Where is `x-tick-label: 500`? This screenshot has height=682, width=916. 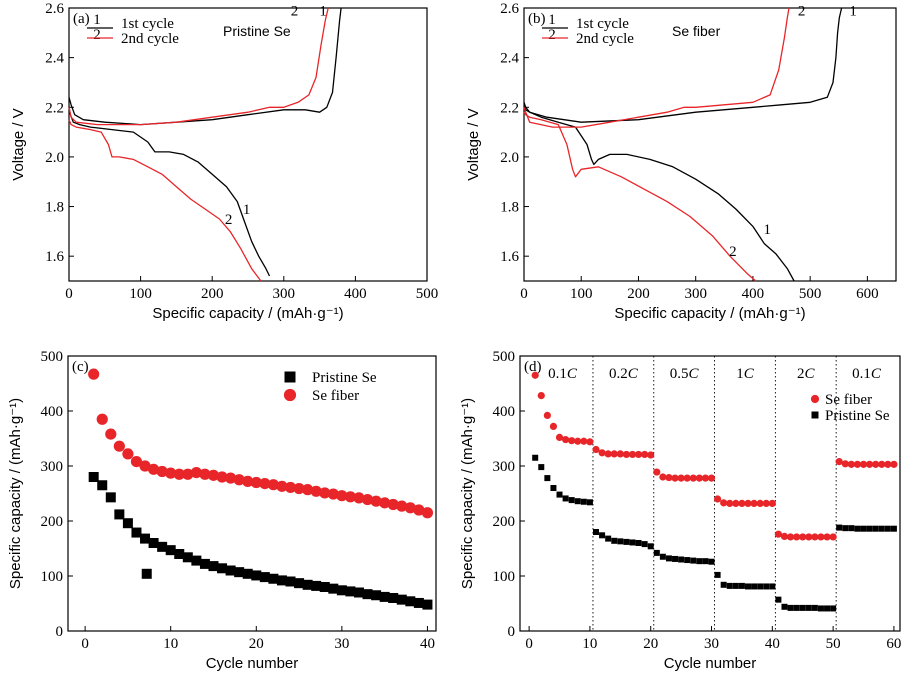 x-tick-label: 500 is located at coordinates (810, 294).